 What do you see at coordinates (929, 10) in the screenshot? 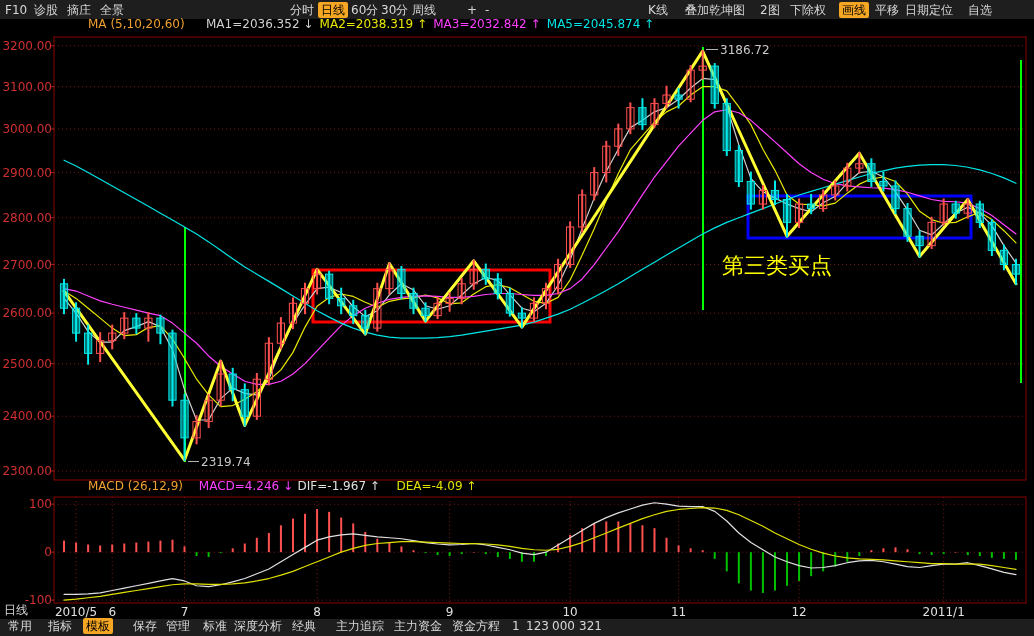
I see `text: 日期定位` at bounding box center [929, 10].